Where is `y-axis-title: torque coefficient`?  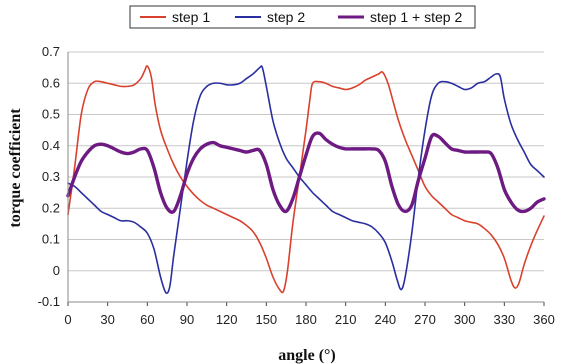
y-axis-title: torque coefficient is located at coordinates (15, 168).